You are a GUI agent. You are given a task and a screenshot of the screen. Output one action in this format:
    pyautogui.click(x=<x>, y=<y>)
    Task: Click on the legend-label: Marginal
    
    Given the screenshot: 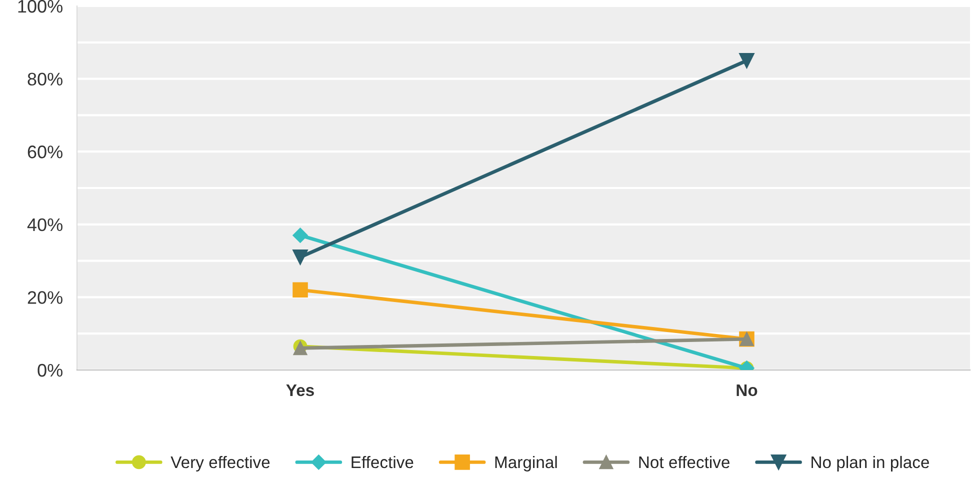 What is the action you would take?
    pyautogui.click(x=526, y=464)
    